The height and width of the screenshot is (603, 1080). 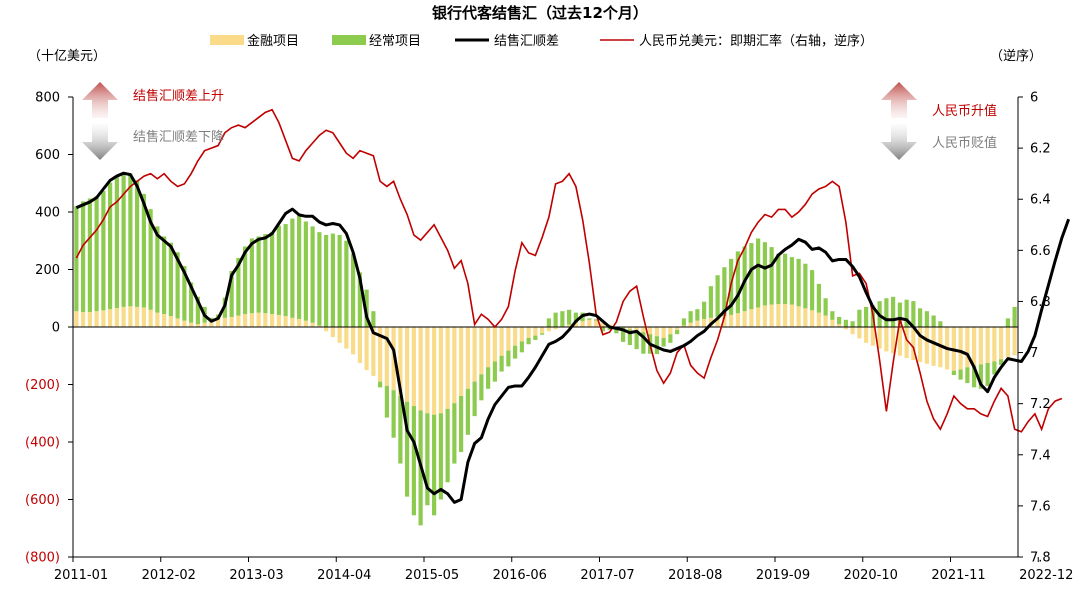 What do you see at coordinates (395, 41) in the screenshot?
I see `legend-label-current: 经常项目` at bounding box center [395, 41].